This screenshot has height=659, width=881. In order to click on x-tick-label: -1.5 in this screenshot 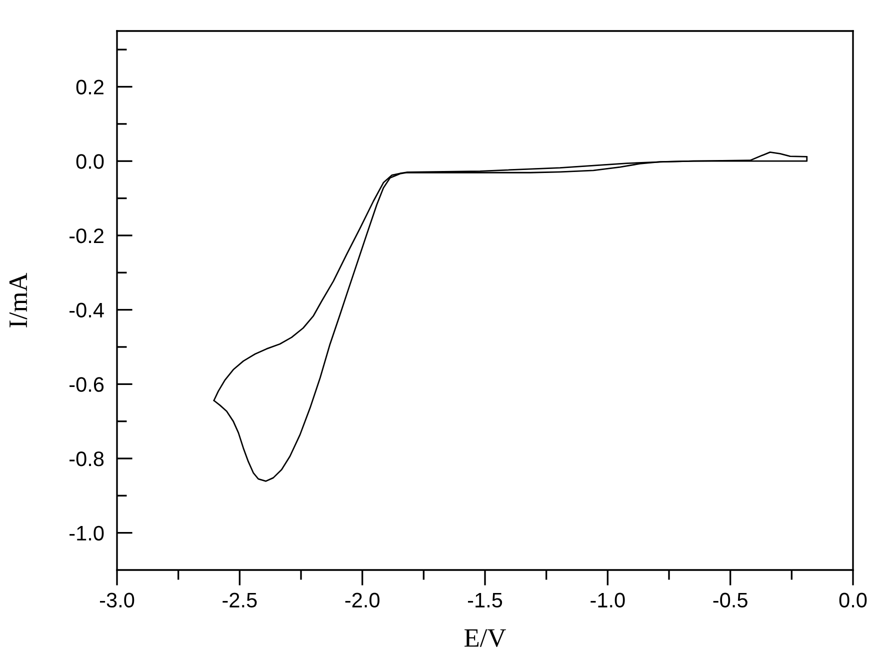, I will do `click(485, 600)`.